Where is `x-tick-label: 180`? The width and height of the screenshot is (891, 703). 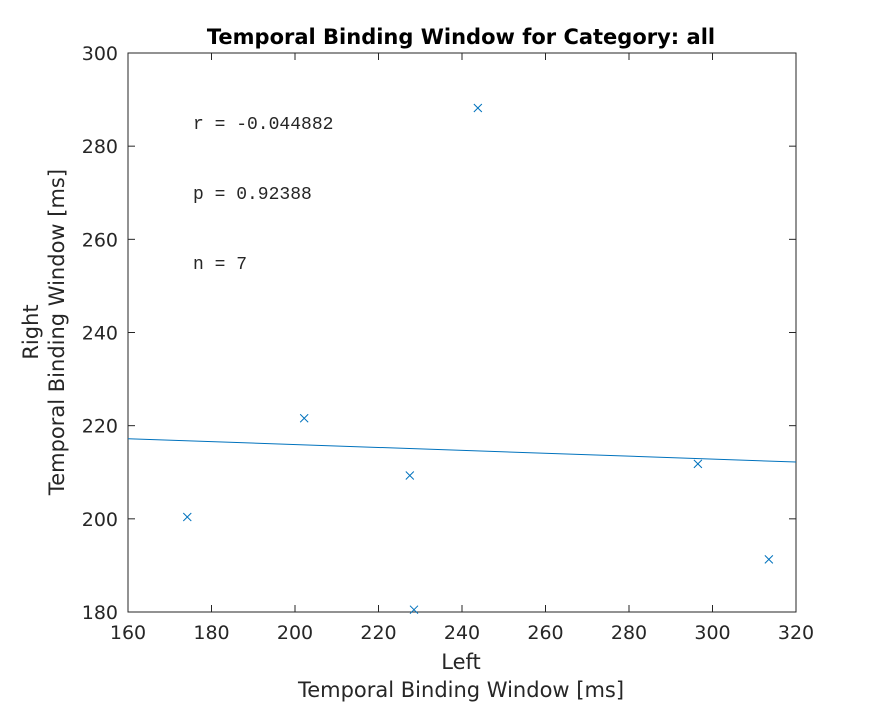 x-tick-label: 180 is located at coordinates (211, 633).